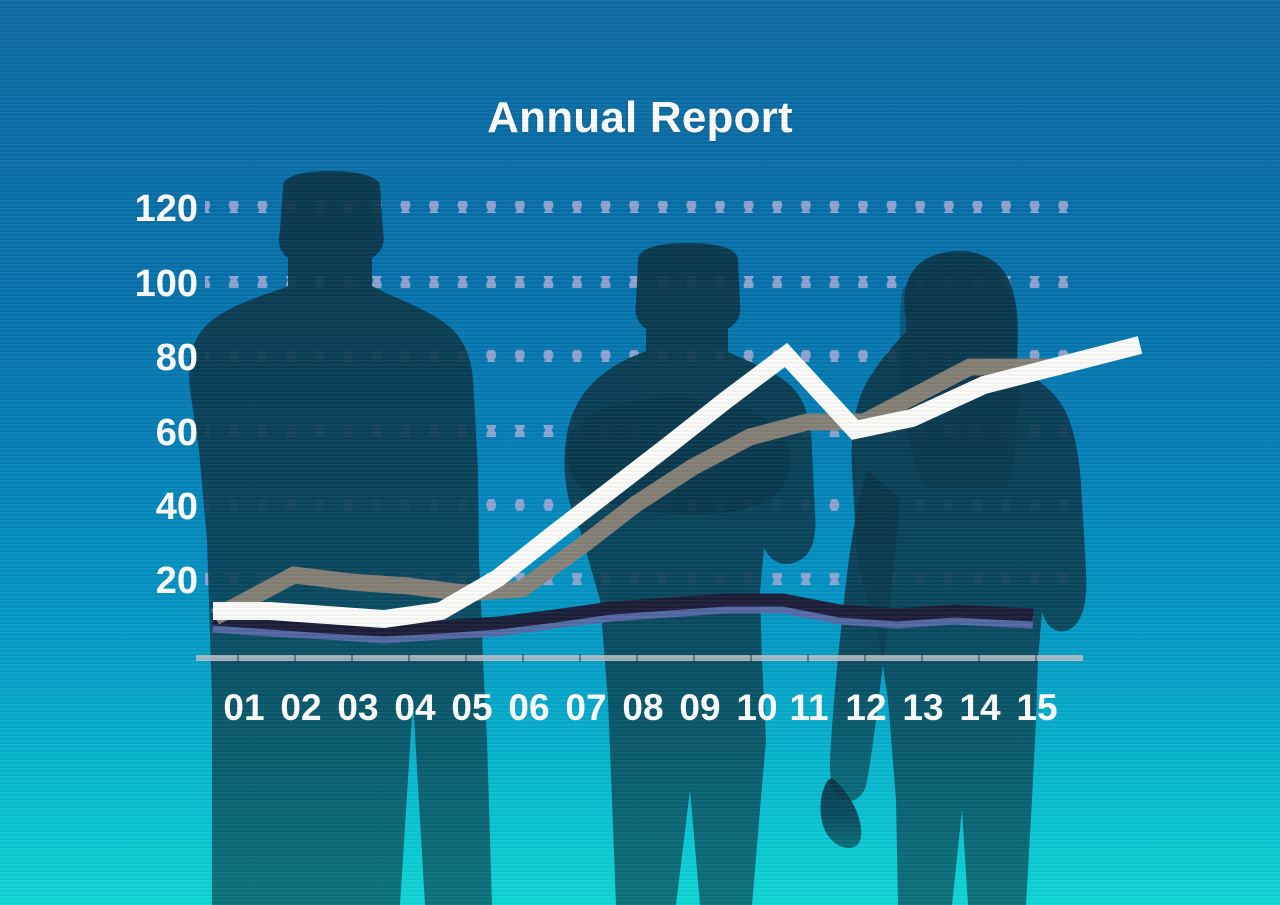  Describe the element at coordinates (980, 707) in the screenshot. I see `x-tick-label-14: 14` at that location.